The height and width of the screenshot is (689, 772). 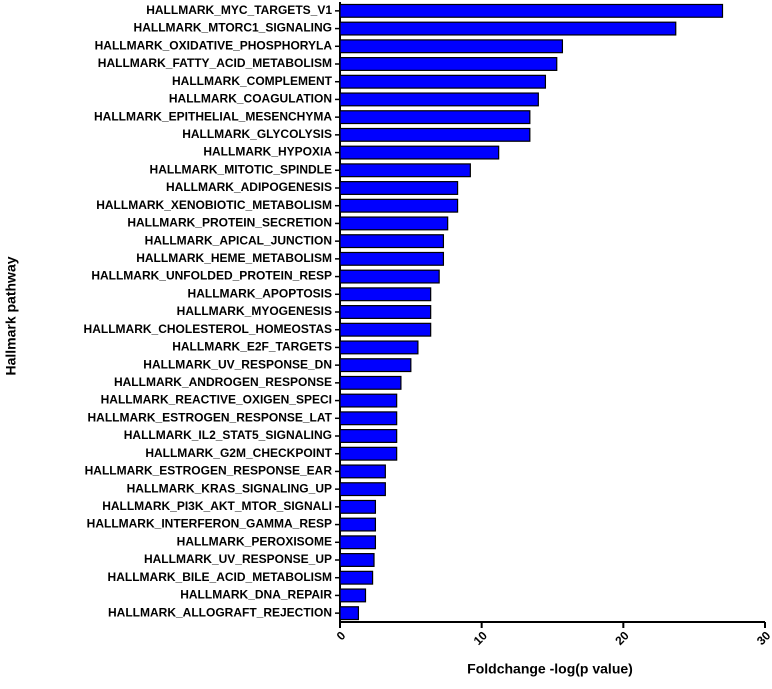 I want to click on y-tick-label: HALLMARK_FATTY_ACID_METABOLISM, so click(x=215, y=63).